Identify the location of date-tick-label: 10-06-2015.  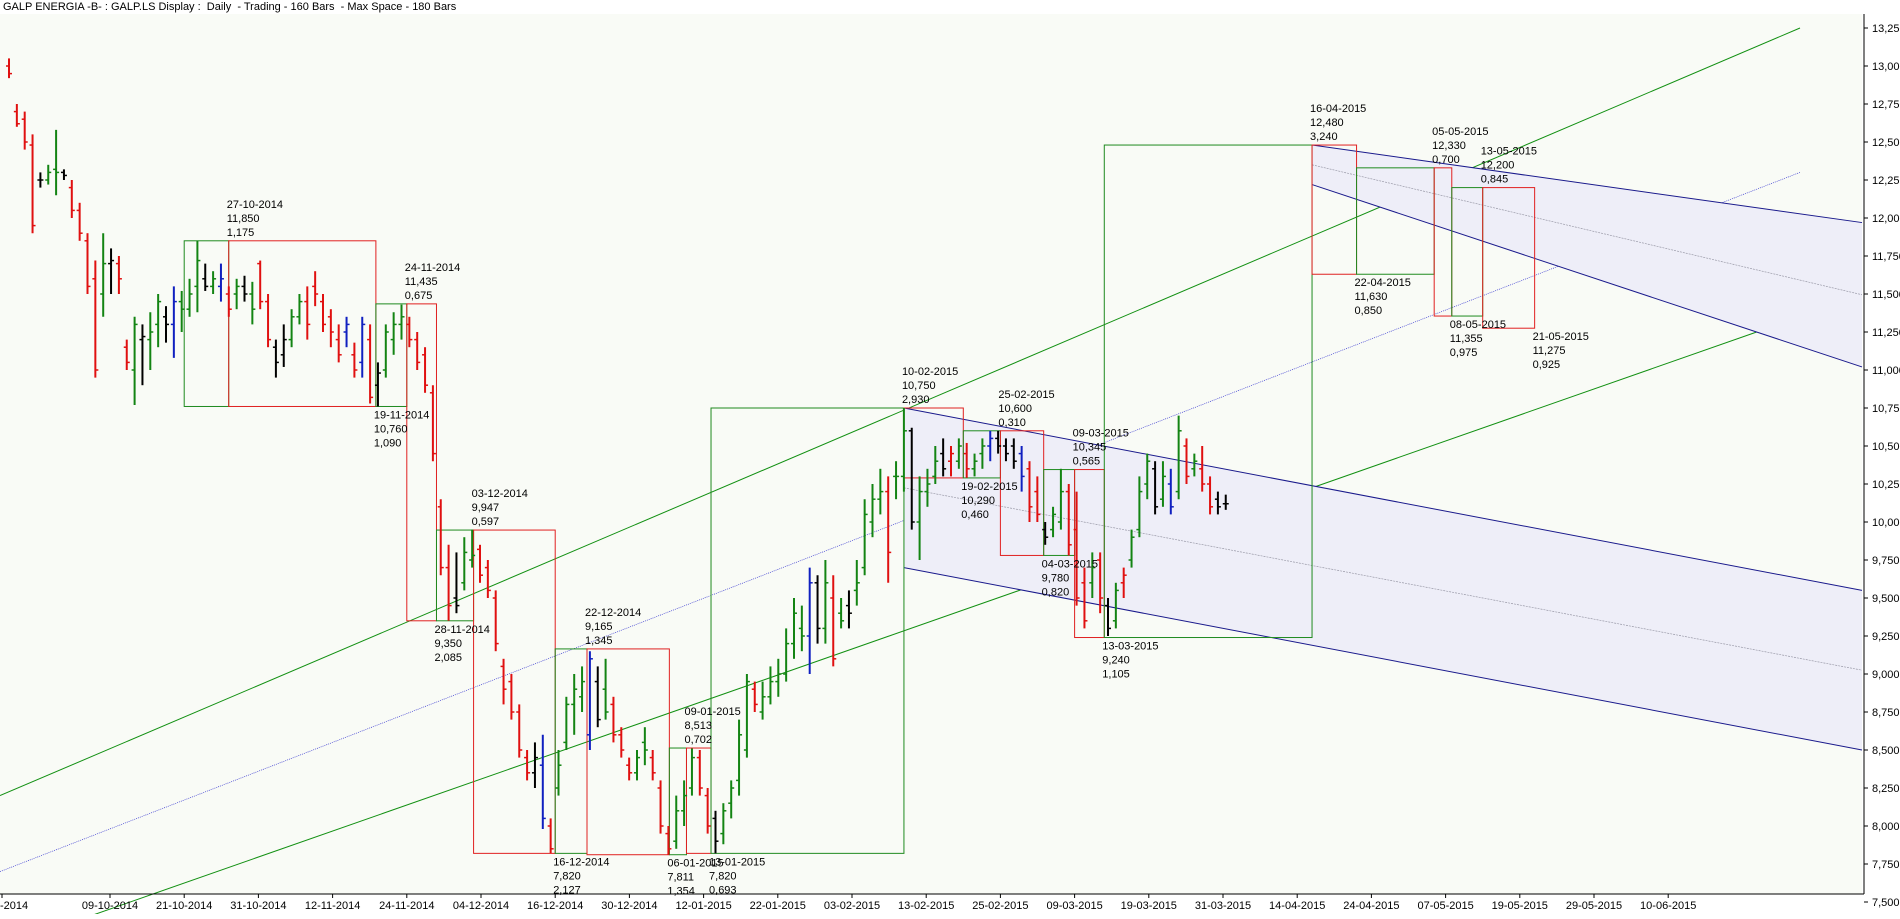
(1668, 906).